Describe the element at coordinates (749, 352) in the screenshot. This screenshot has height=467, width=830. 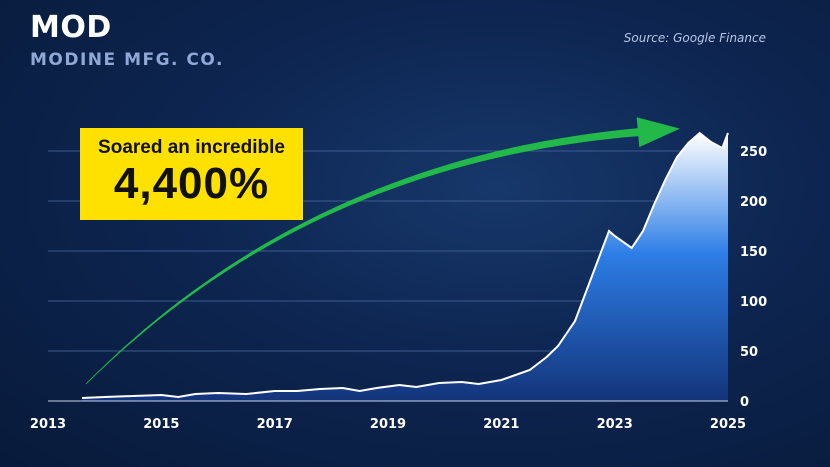
I see `y-tick-label: 50` at that location.